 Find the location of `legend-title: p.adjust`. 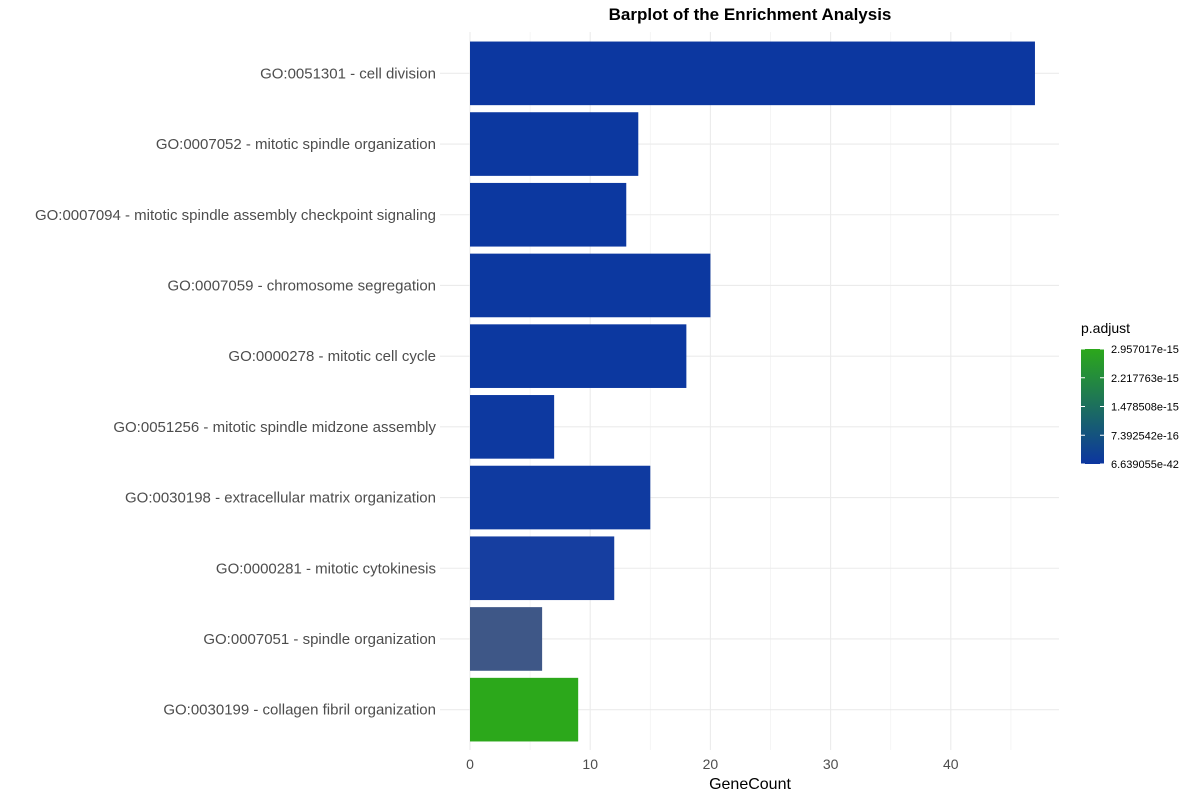

legend-title: p.adjust is located at coordinates (1105, 328).